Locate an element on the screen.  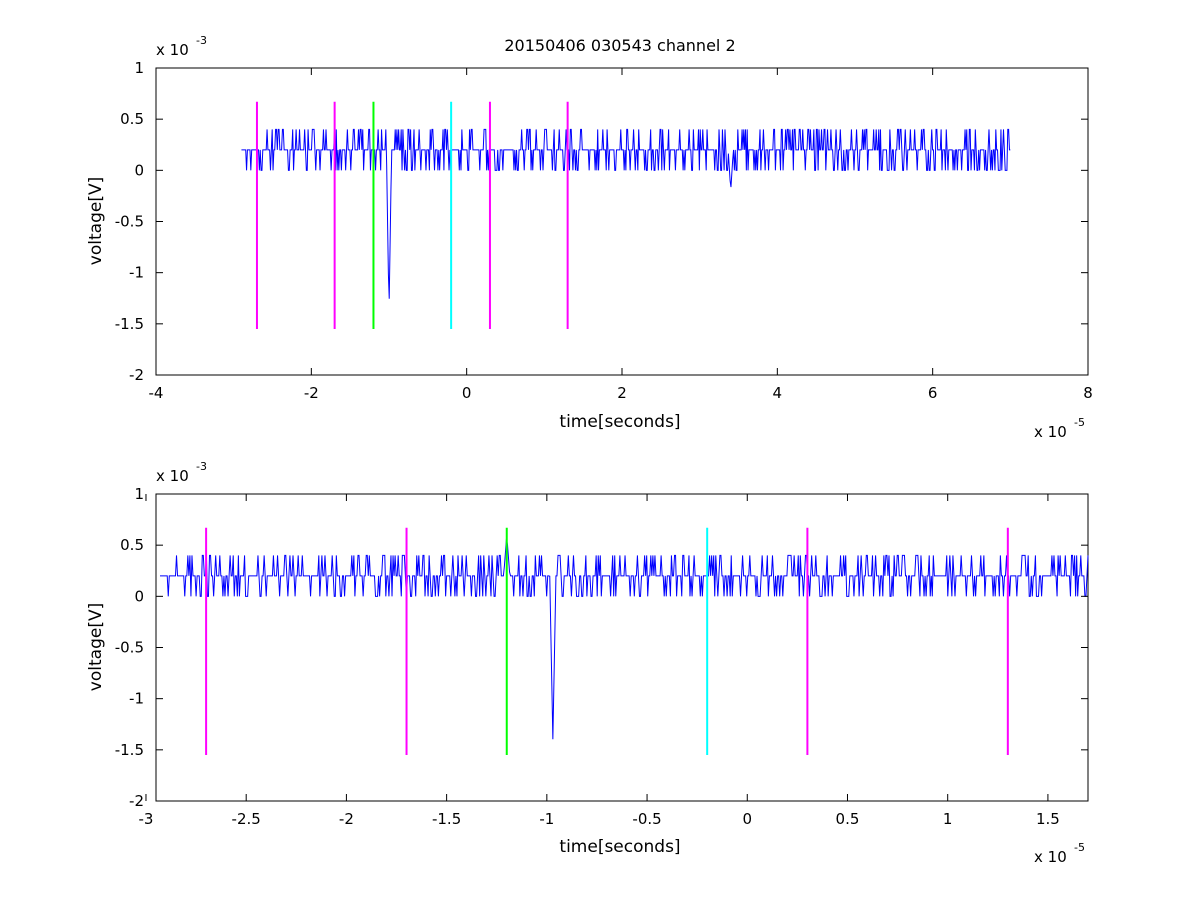
y-exponent-power-1: -3 is located at coordinates (201, 40).